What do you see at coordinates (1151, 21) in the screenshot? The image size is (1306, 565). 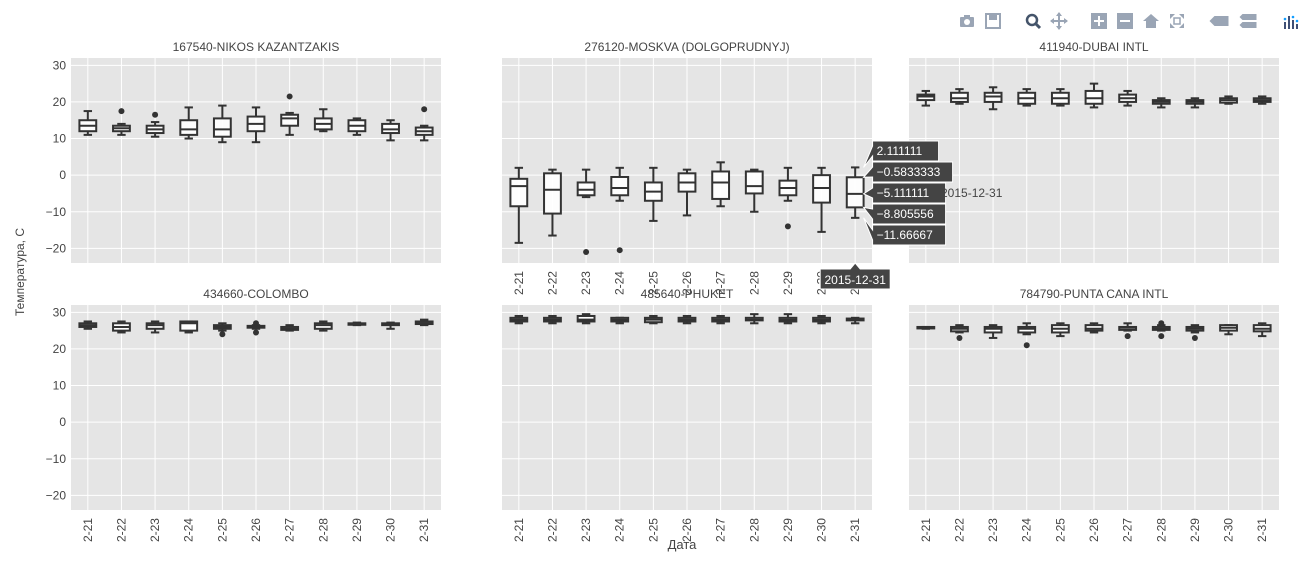 I see `home-button` at bounding box center [1151, 21].